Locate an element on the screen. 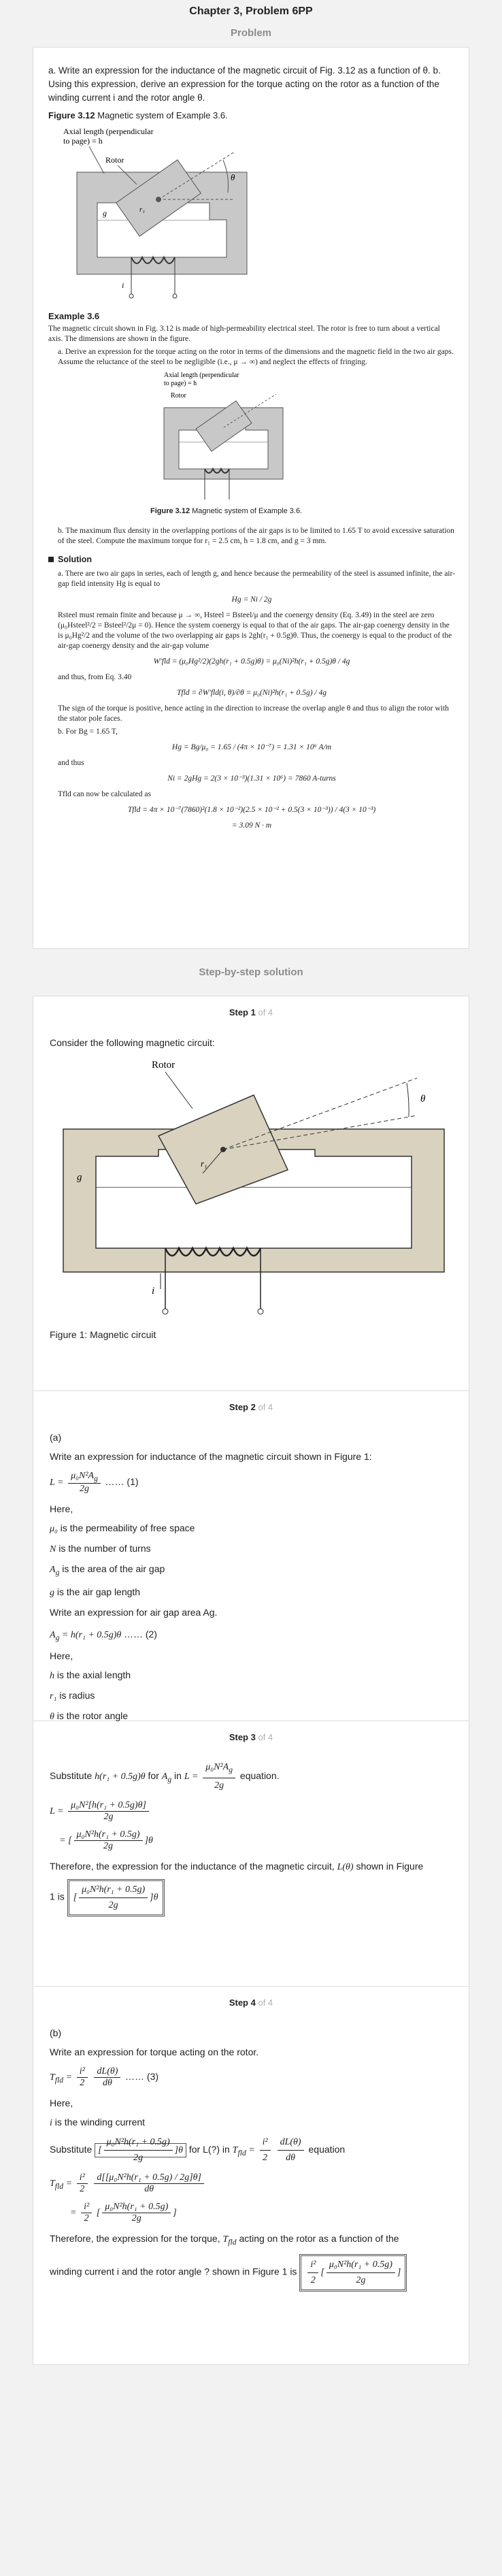 Image resolution: width=502 pixels, height=2576 pixels. step-3-result: 1 is [μ₀N²h(r₁ + 0.5g) 2g]θ is located at coordinates (251, 1897).